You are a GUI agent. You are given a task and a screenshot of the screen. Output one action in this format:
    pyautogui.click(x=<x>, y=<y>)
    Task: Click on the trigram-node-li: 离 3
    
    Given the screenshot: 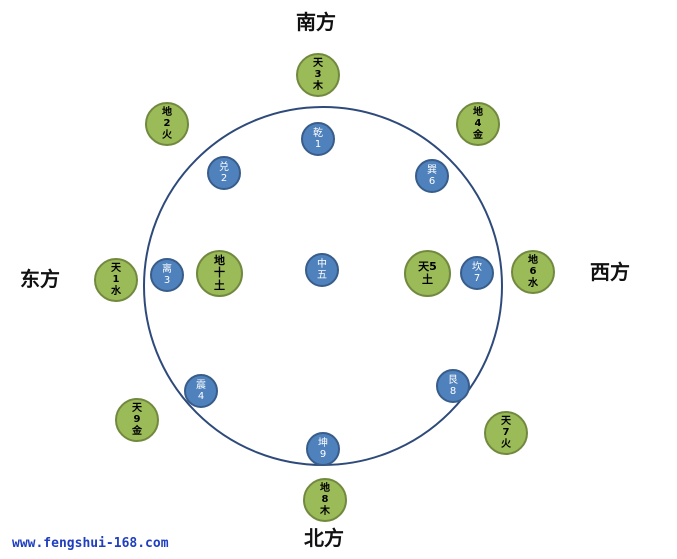 What is the action you would take?
    pyautogui.click(x=167, y=275)
    